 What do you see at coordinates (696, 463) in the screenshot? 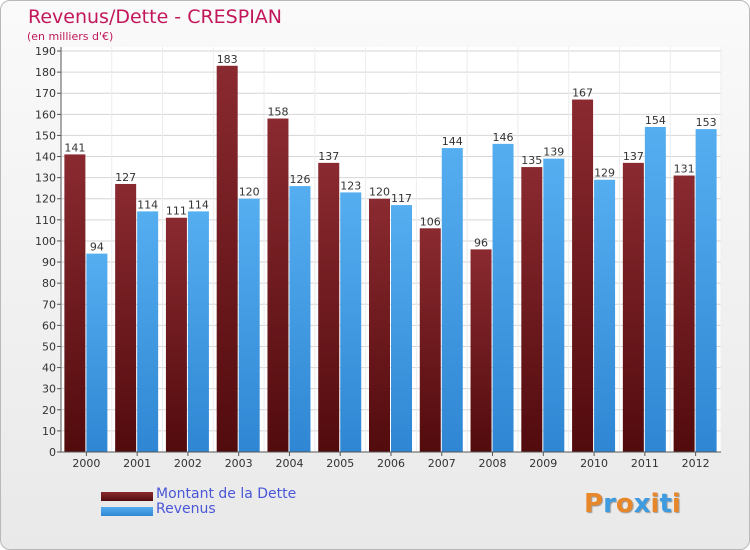
I see `x-tick-label: 2012` at bounding box center [696, 463].